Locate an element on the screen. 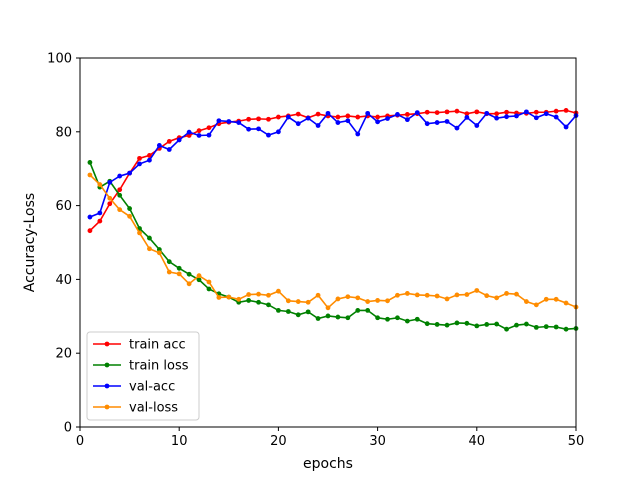 The width and height of the screenshot is (640, 480). legend-box is located at coordinates (143, 376).